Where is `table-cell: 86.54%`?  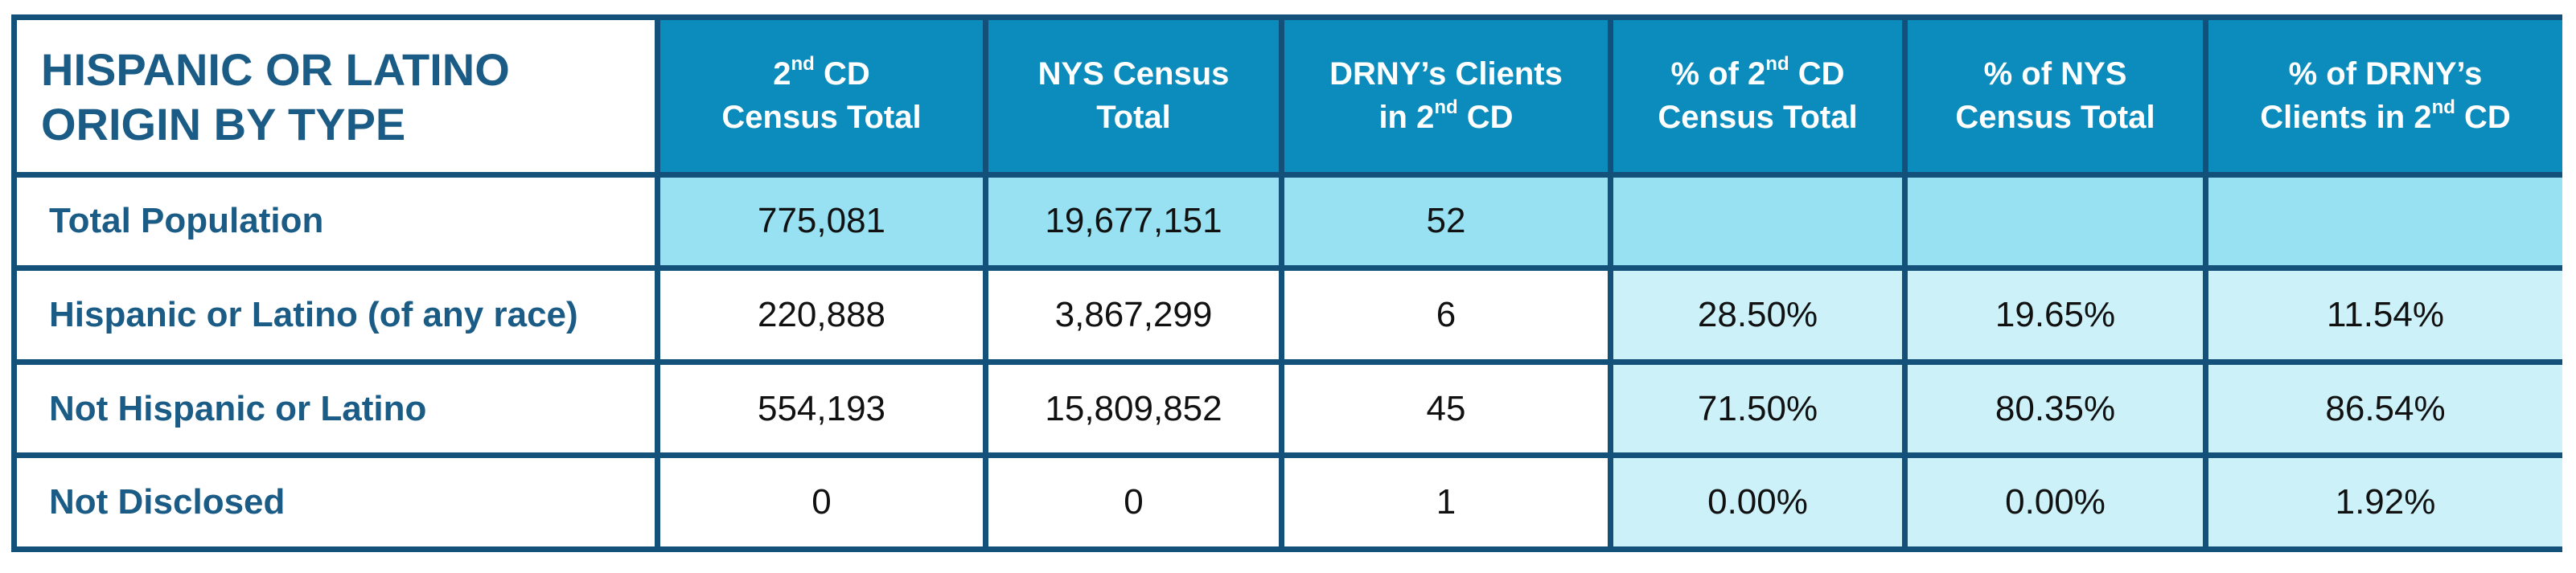
table-cell: 86.54% is located at coordinates (2385, 409).